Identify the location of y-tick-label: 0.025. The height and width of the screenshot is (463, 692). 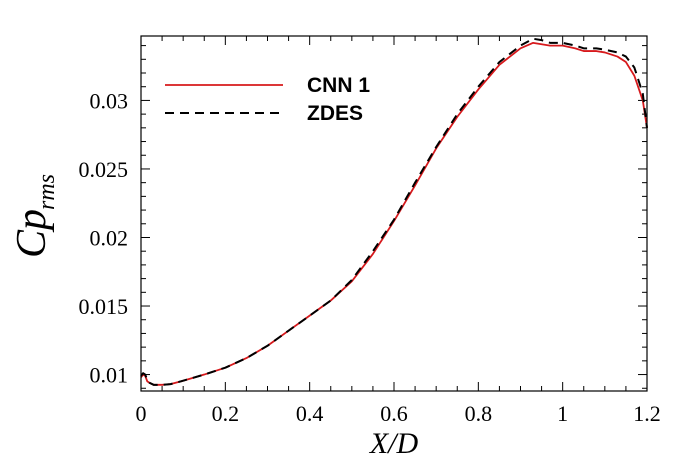
(104, 169).